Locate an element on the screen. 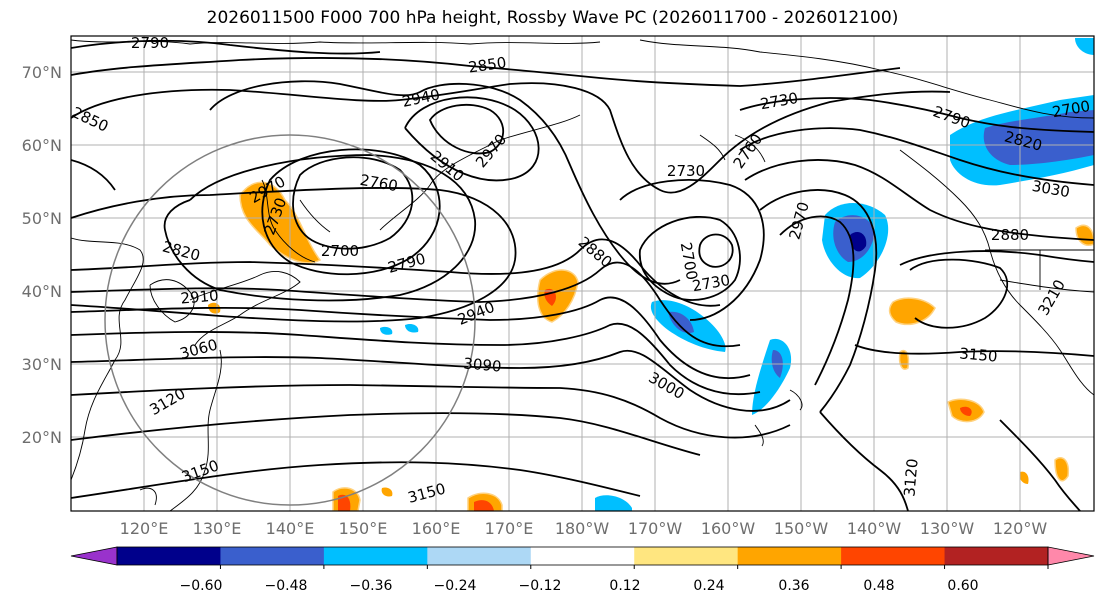  lat-label: 30°N is located at coordinates (42, 364).